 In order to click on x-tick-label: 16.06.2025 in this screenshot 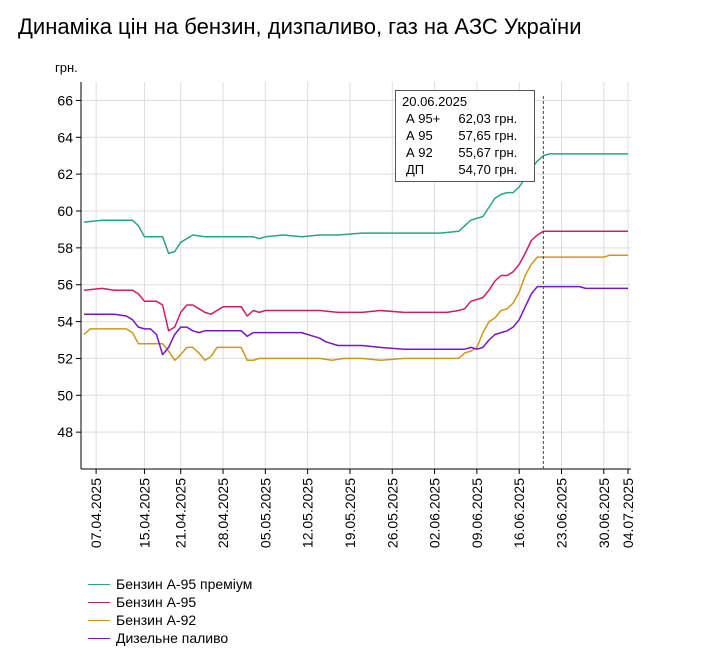, I will do `click(519, 513)`.